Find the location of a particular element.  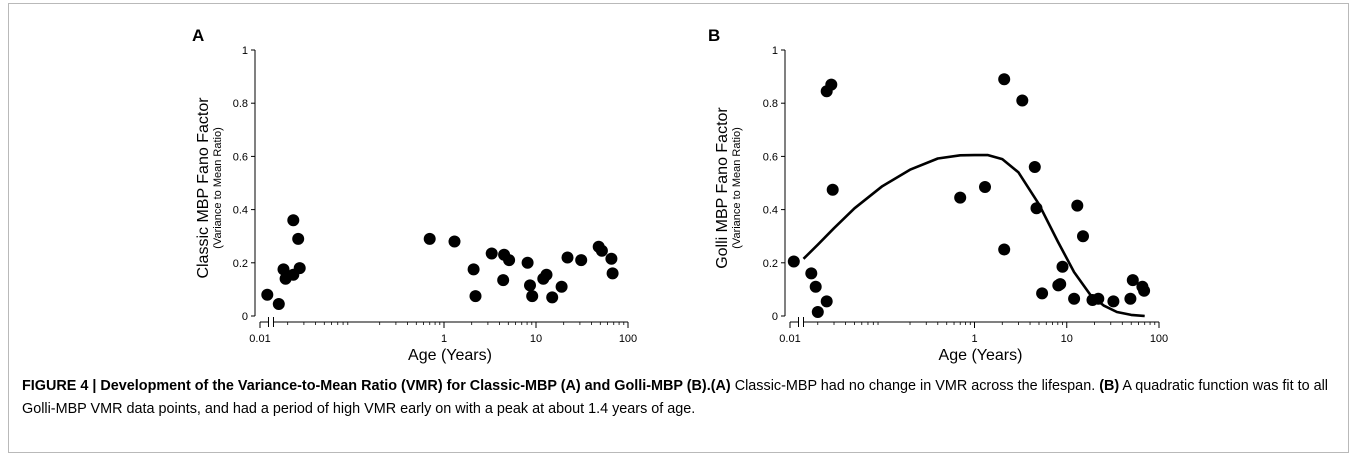

caption-b-ref: (B) is located at coordinates (1109, 386).